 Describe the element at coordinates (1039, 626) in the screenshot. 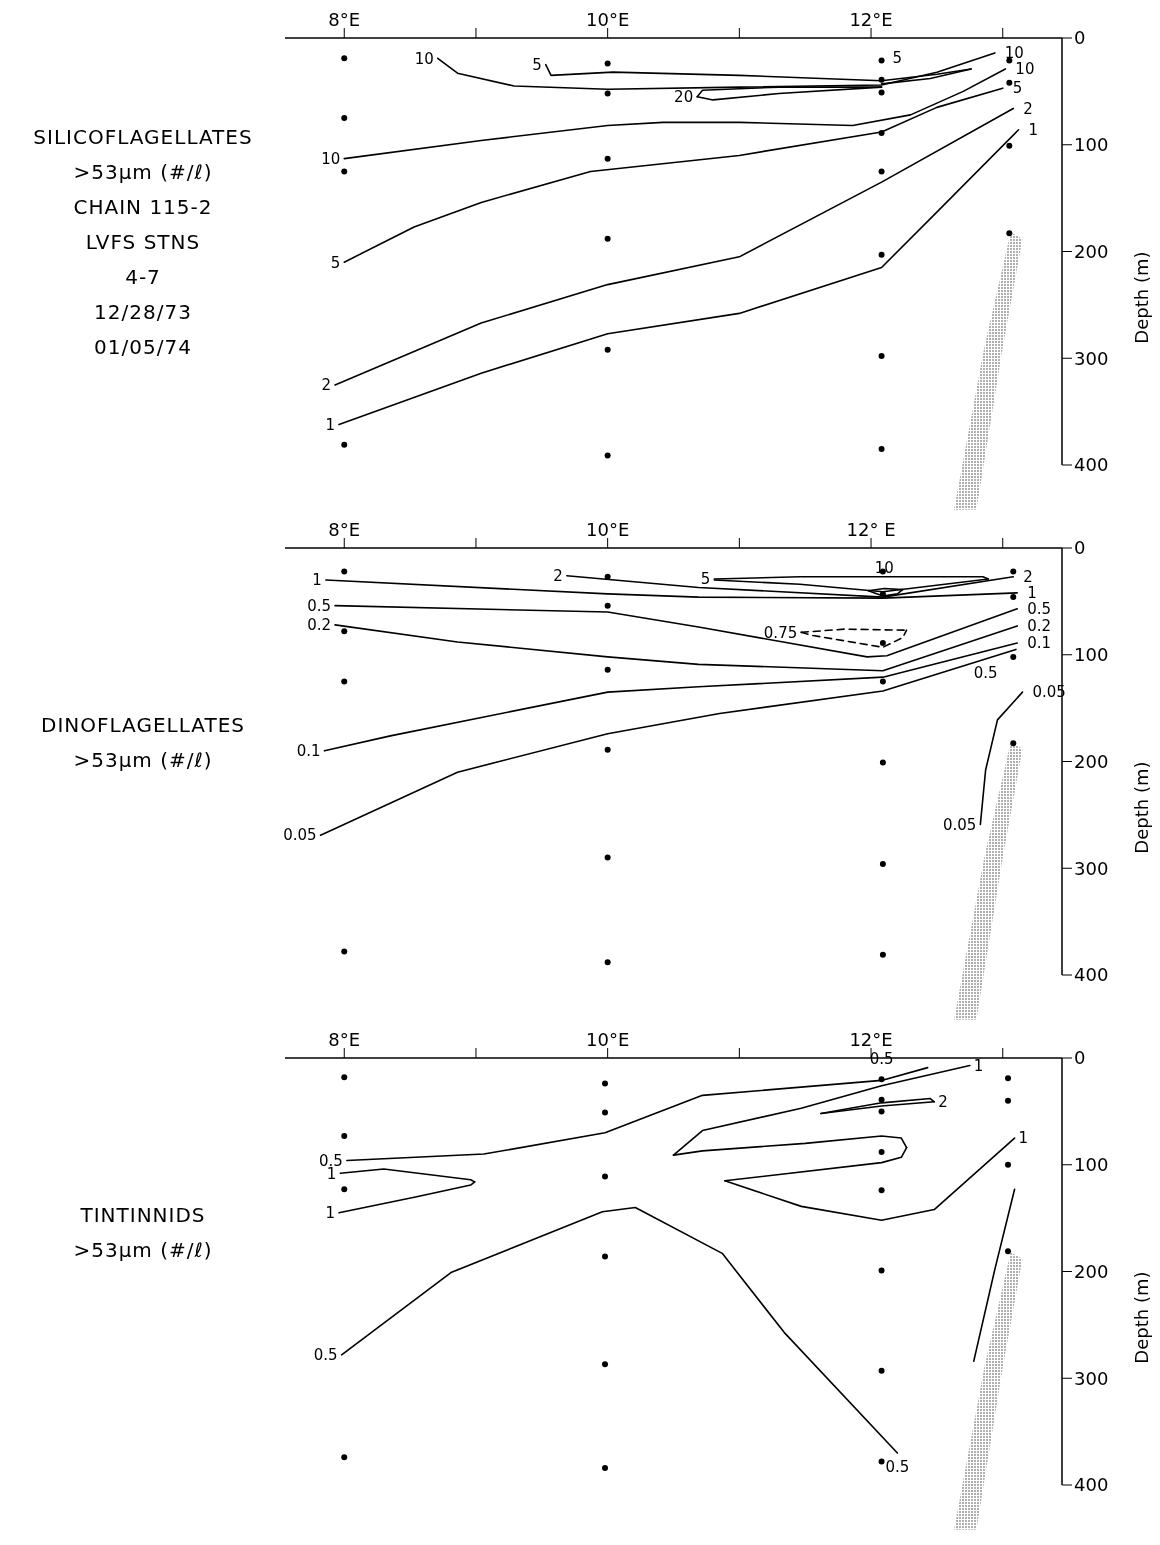

I see `annotation: 0.2` at that location.